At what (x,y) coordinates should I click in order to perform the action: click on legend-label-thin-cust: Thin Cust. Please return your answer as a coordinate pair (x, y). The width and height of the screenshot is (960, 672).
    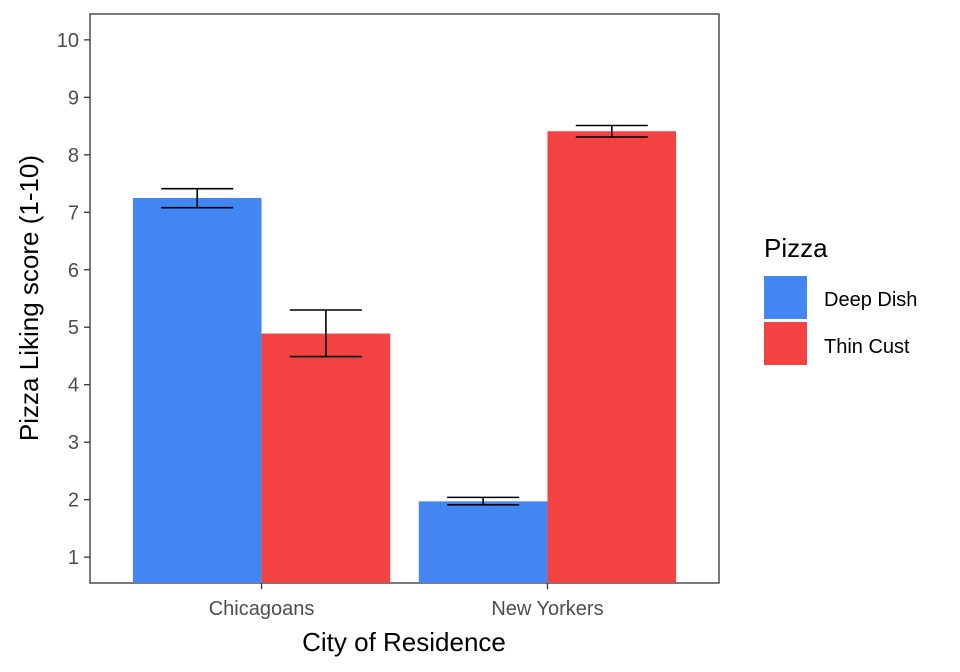
    Looking at the image, I should click on (867, 347).